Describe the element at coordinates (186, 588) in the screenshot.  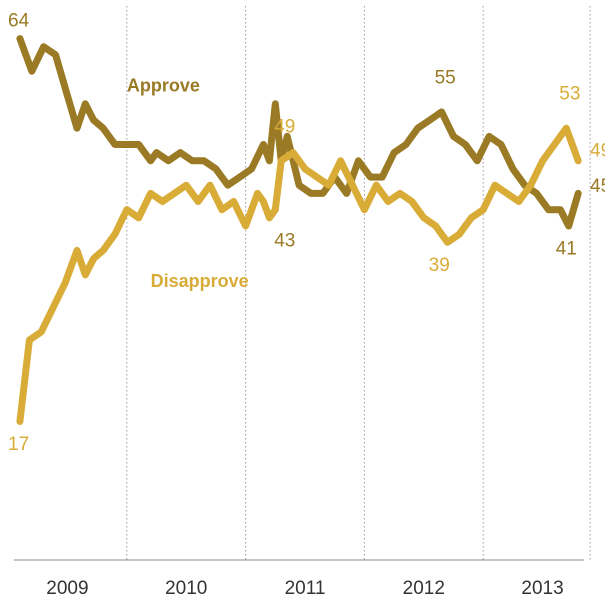
I see `x-tick-label-2010: 2010` at that location.